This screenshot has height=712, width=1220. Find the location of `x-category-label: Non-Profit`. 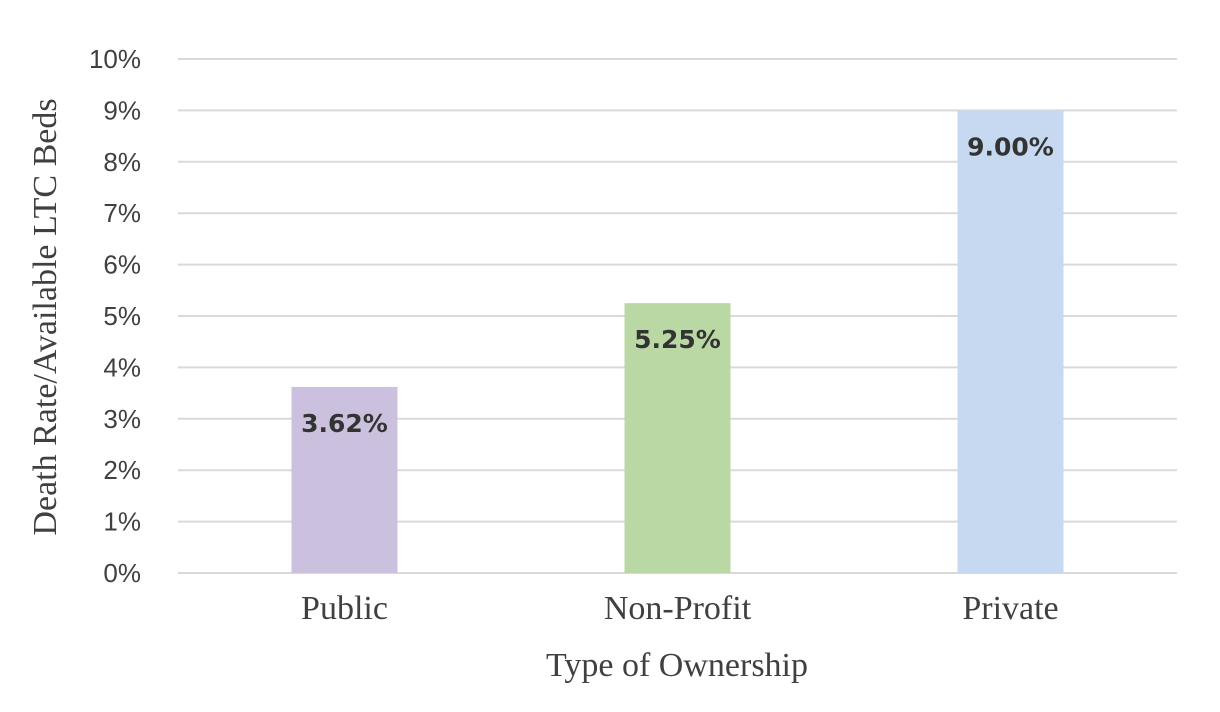

x-category-label: Non-Profit is located at coordinates (678, 608).